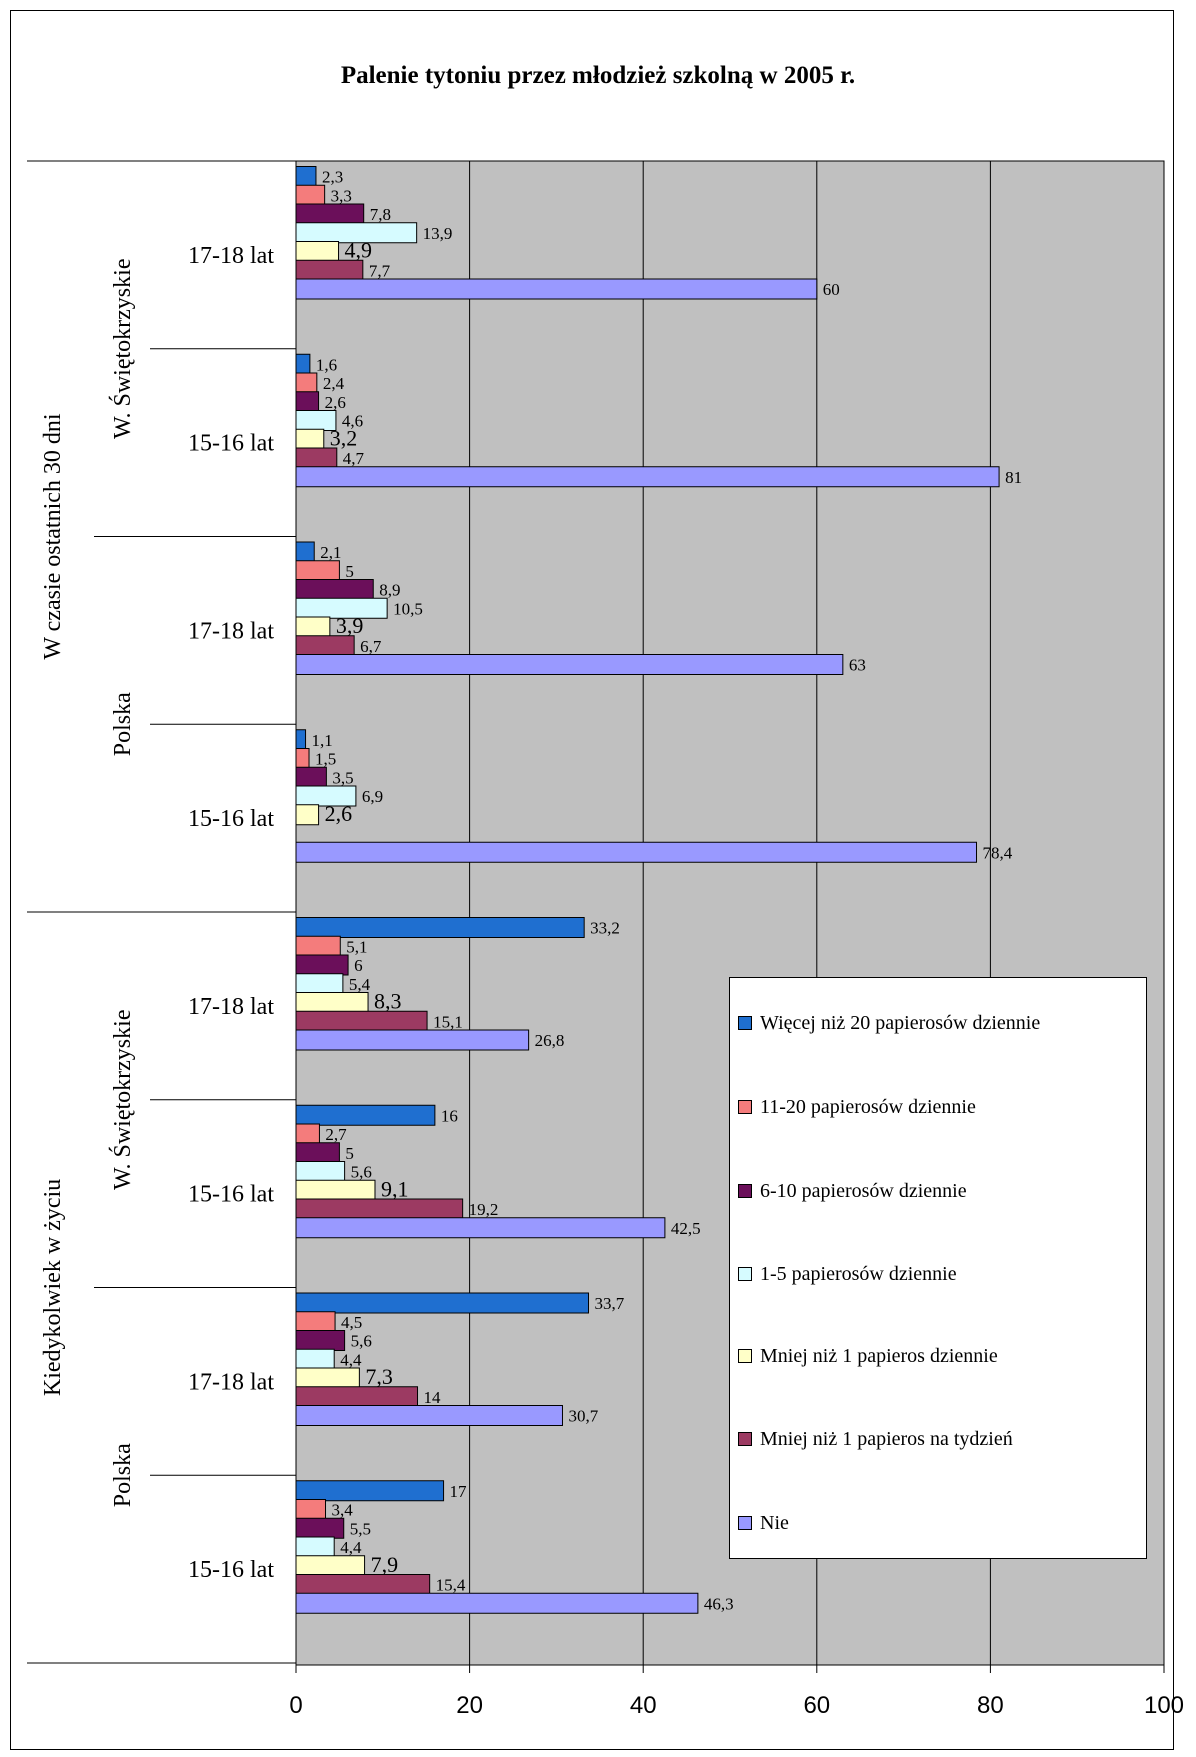 Image resolution: width=1196 pixels, height=1757 pixels. Describe the element at coordinates (868, 1106) in the screenshot. I see `legend-label: 11-20 papierosów dziennie` at that location.